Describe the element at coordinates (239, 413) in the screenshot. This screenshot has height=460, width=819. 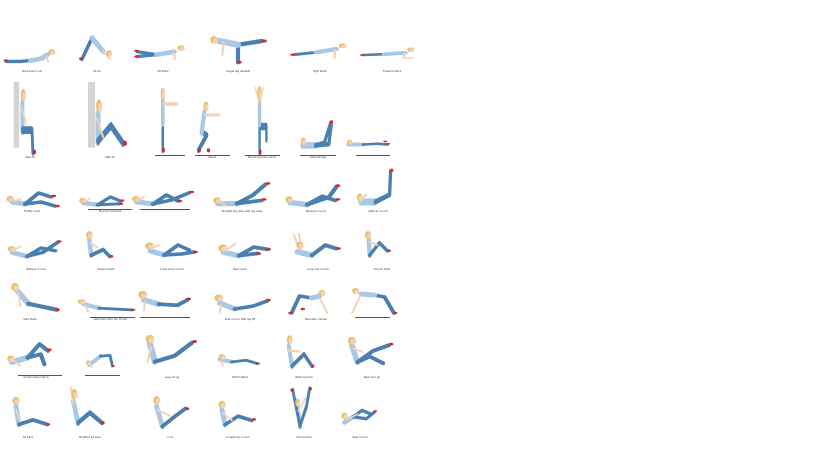
I see `exercise-figure-reverse-curl` at that location.